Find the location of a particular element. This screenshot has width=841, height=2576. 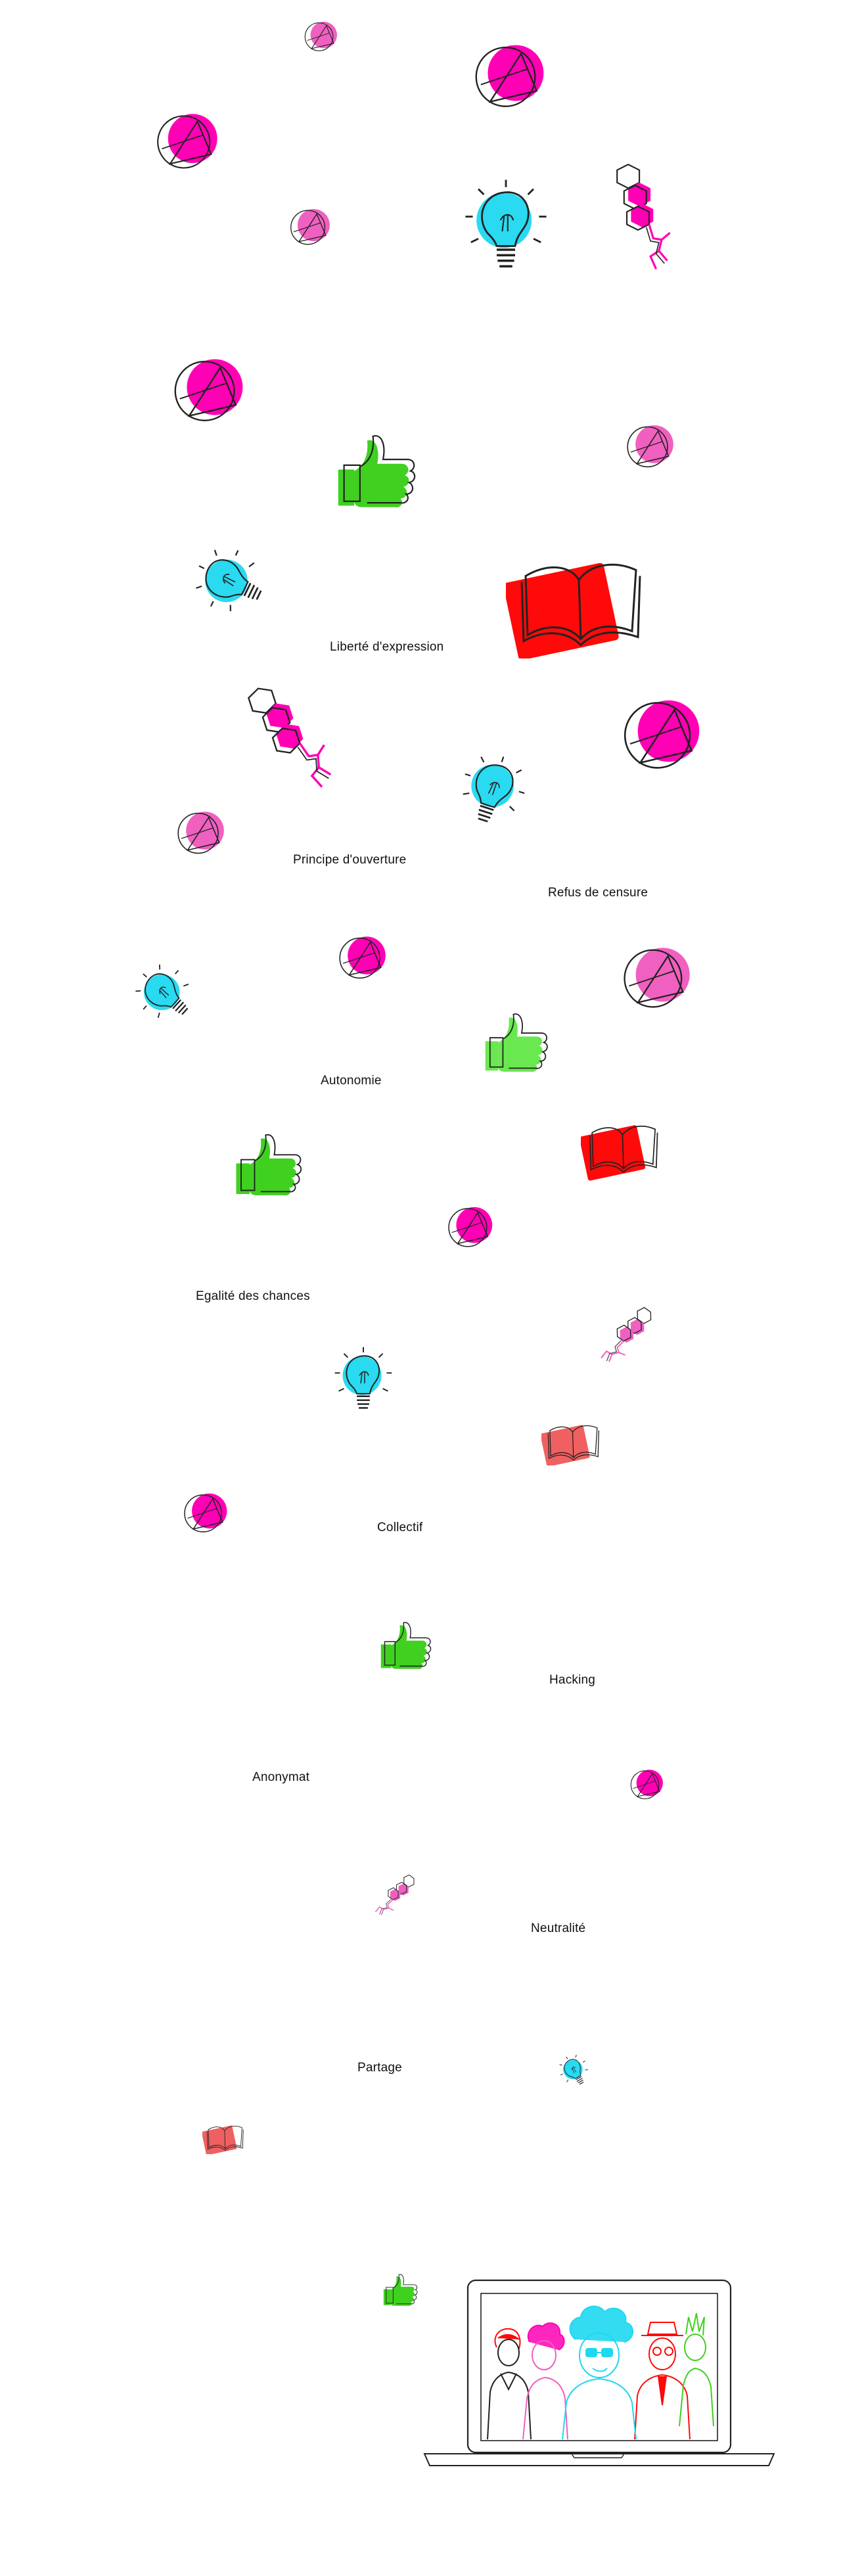

people-group is located at coordinates (600, 2372).